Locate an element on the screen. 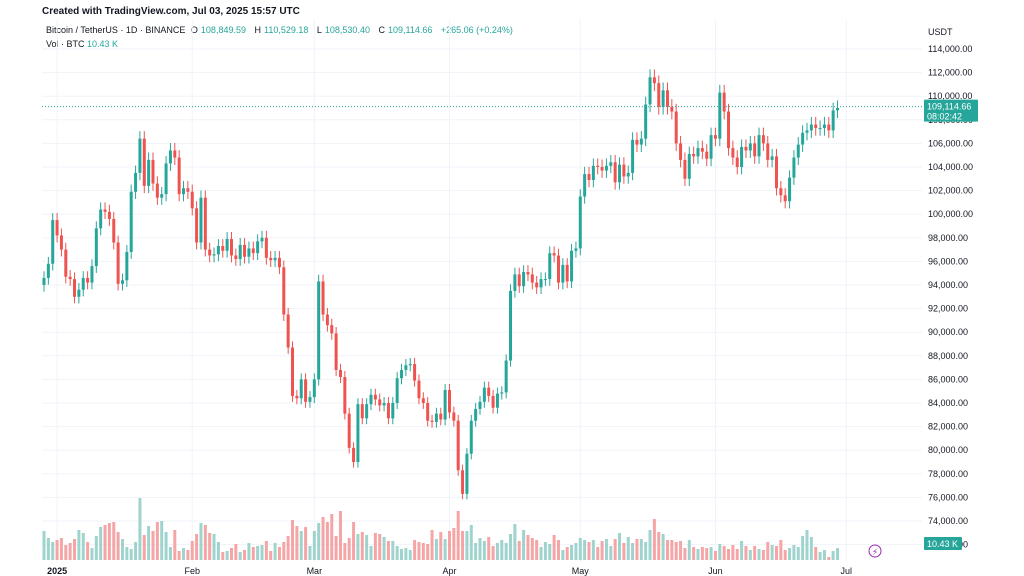 This screenshot has height=576, width=1024. price-tag-box is located at coordinates (951, 110).